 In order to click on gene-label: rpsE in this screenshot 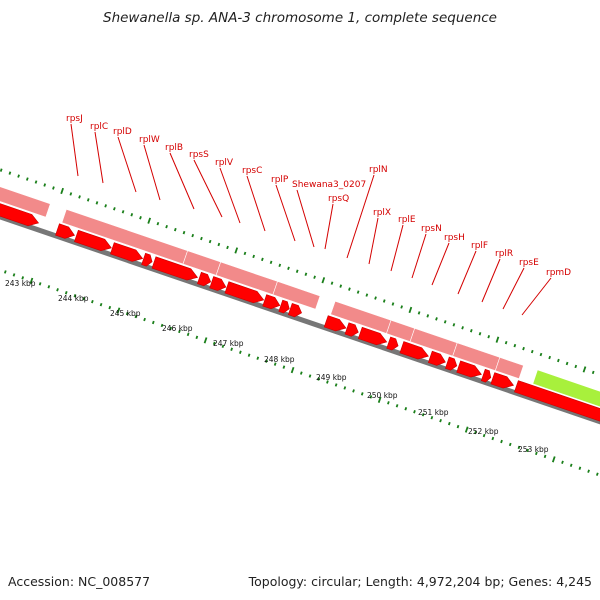, I will do `click(529, 263)`.